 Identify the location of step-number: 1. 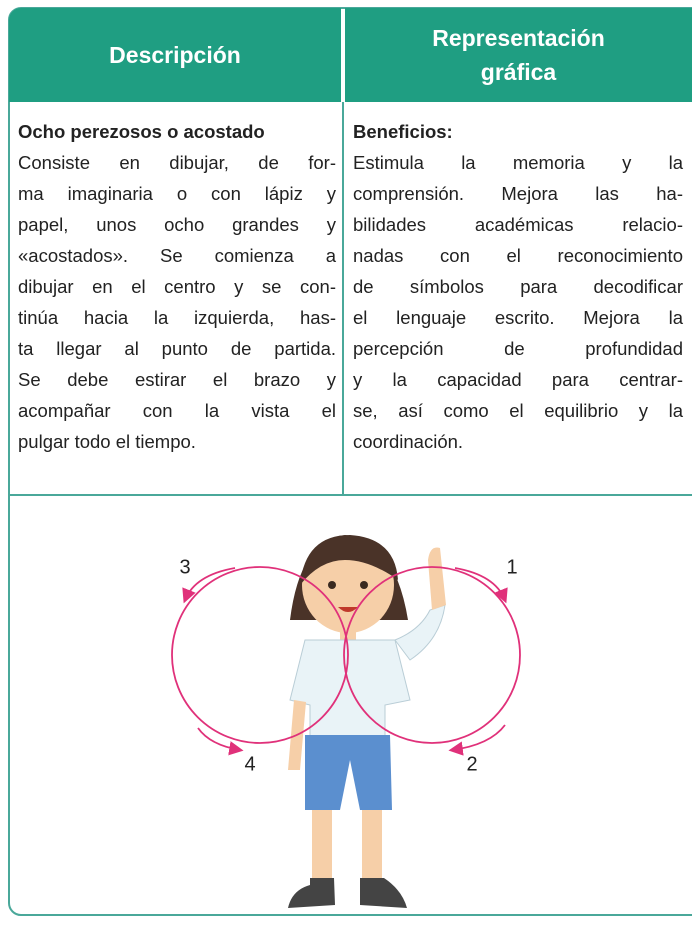
(511, 567).